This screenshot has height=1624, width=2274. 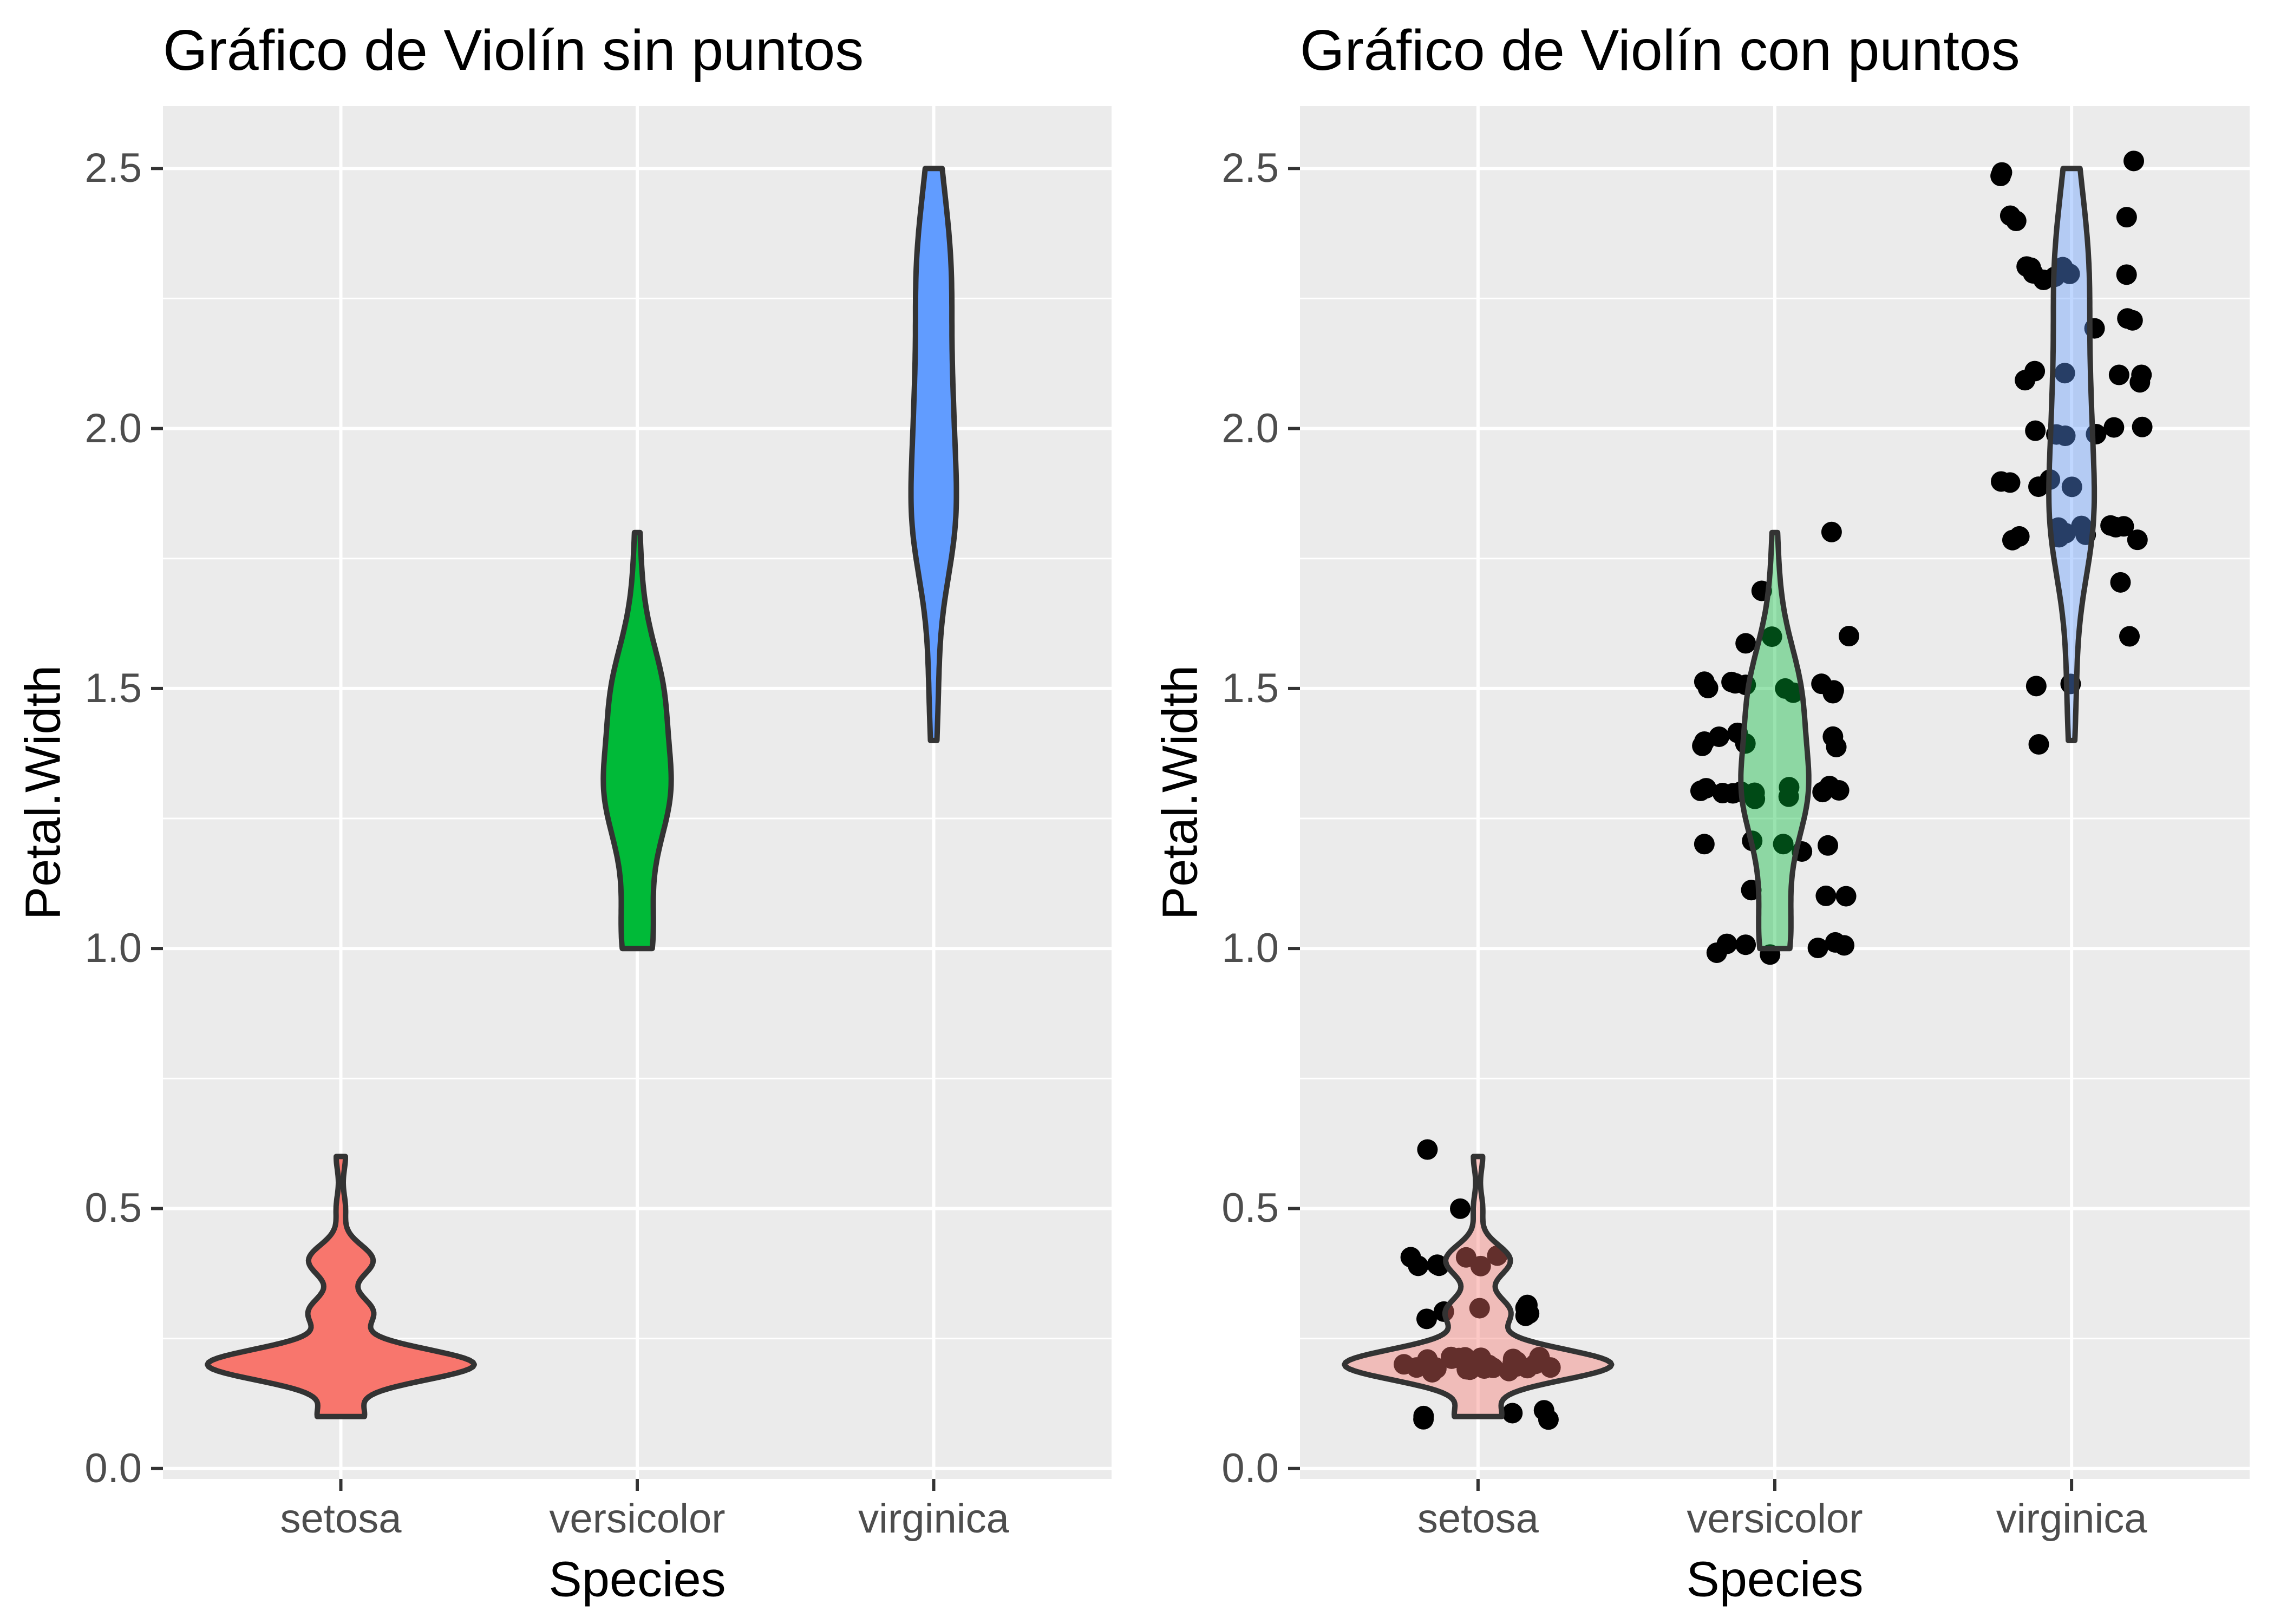 What do you see at coordinates (637, 1579) in the screenshot?
I see `left-x-axis-title: Species` at bounding box center [637, 1579].